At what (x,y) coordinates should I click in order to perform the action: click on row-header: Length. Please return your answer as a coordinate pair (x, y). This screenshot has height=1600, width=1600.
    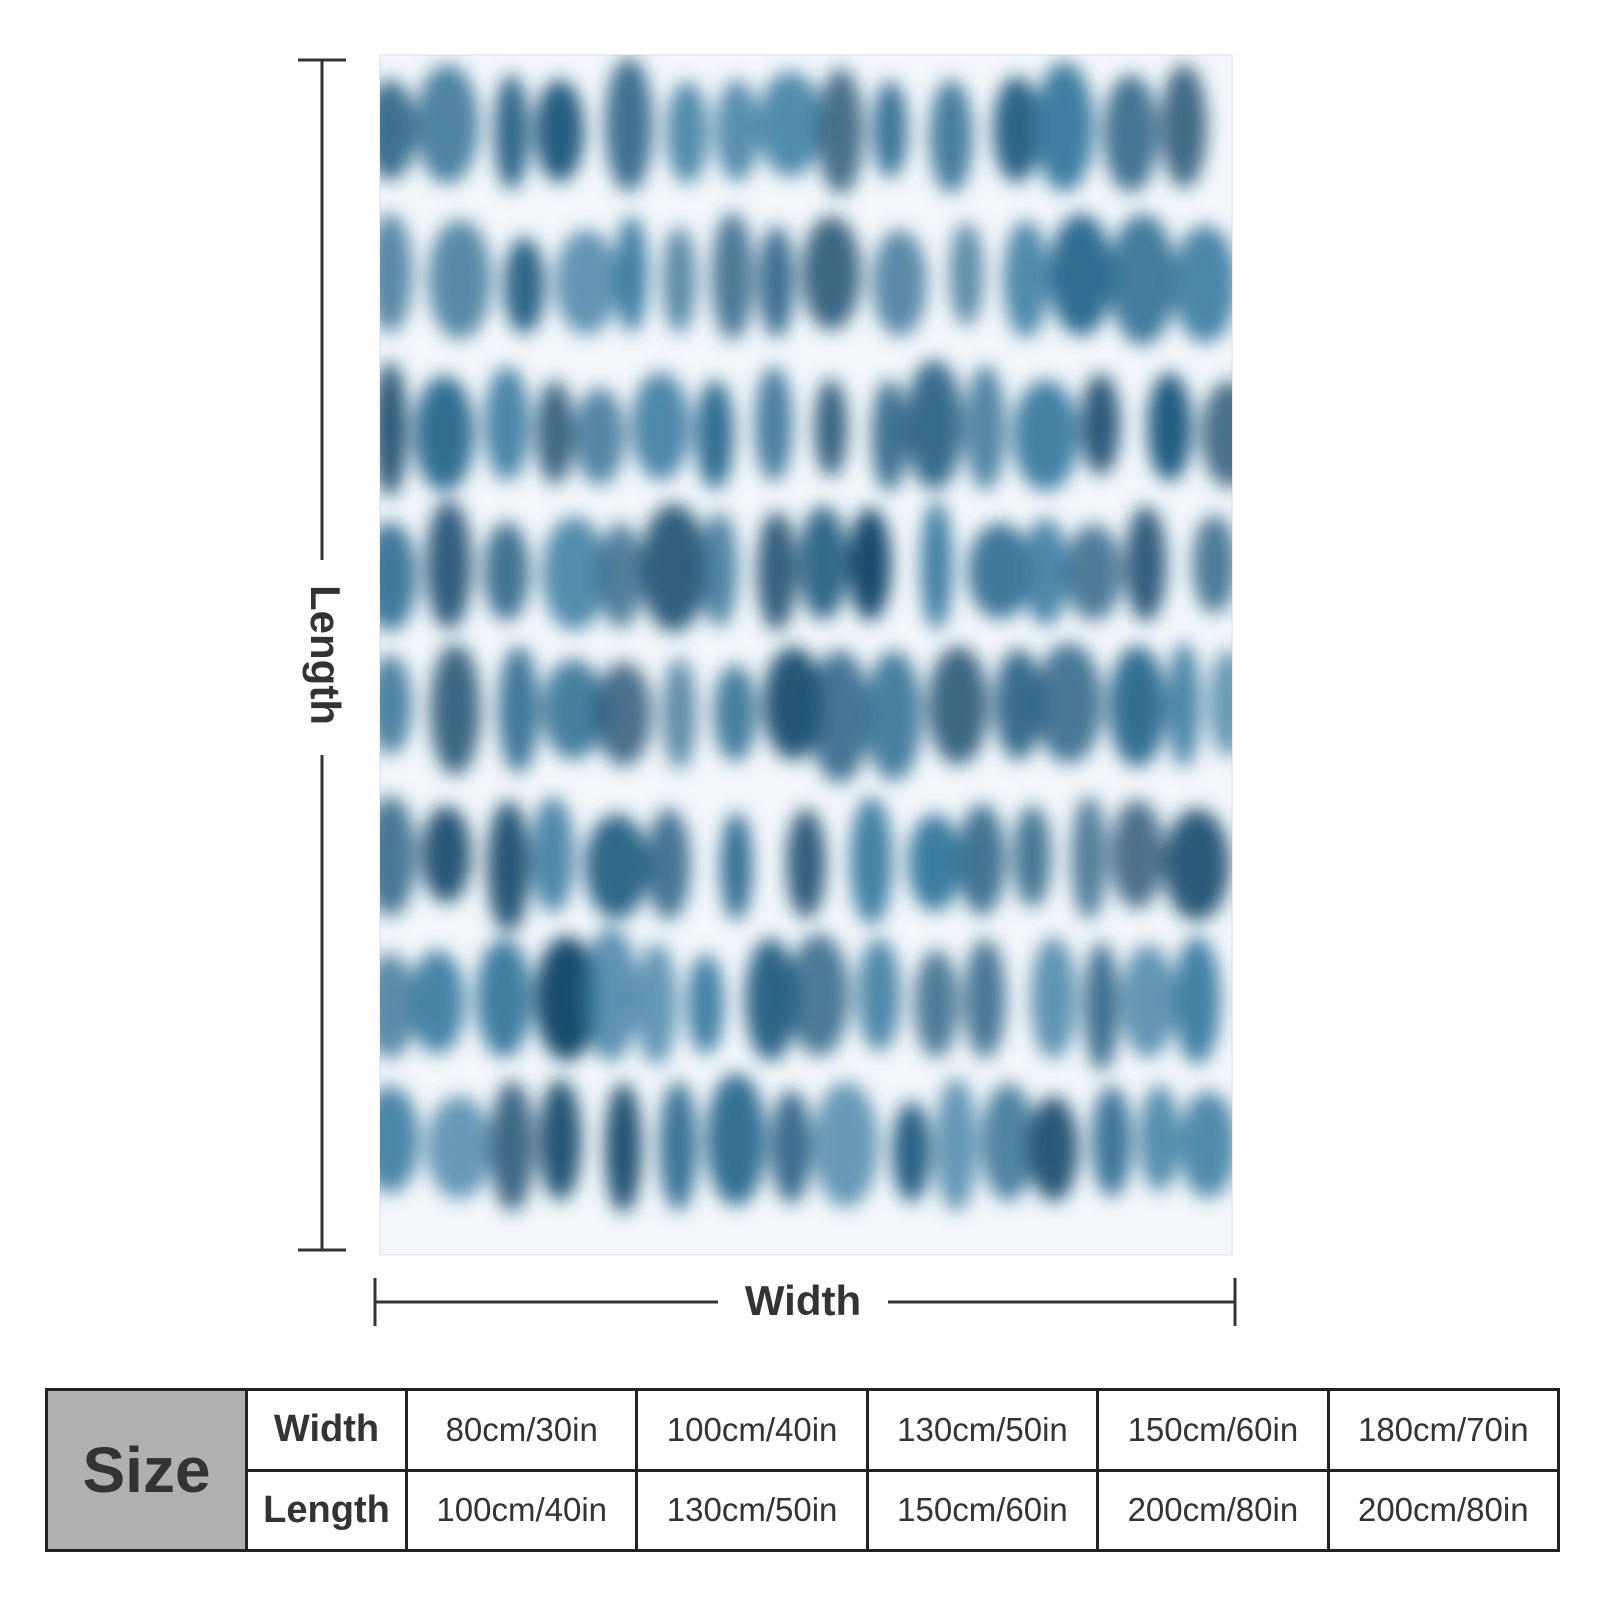
    Looking at the image, I should click on (326, 1510).